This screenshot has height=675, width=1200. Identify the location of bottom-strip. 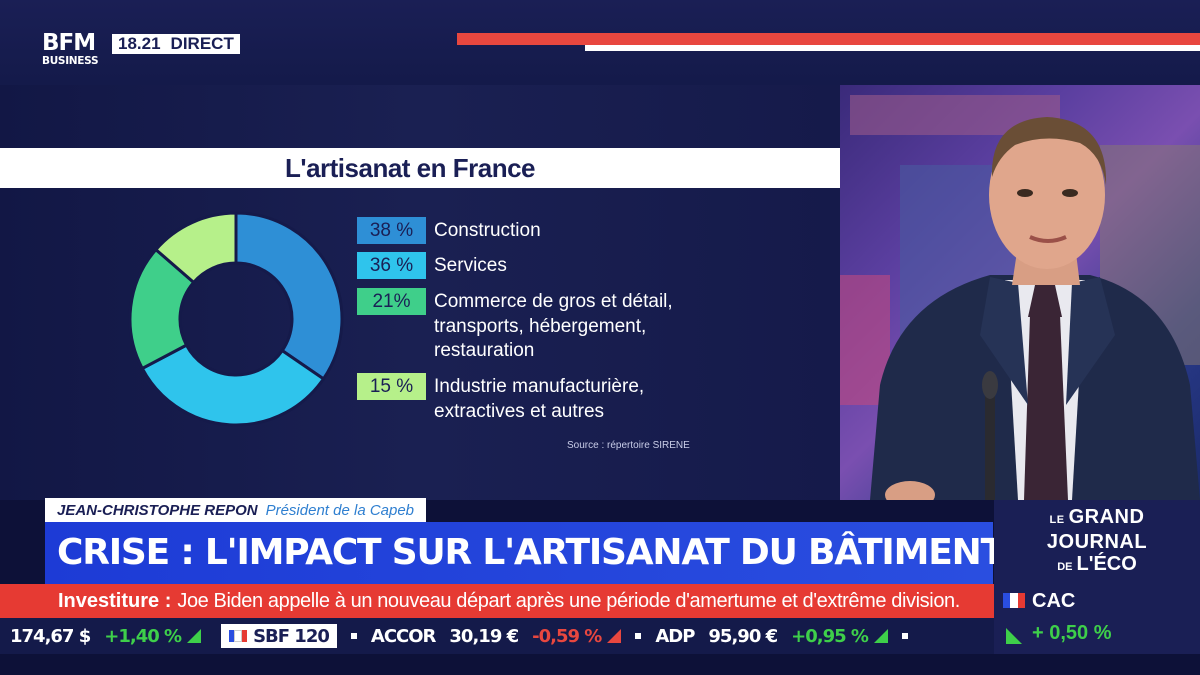
(600, 664).